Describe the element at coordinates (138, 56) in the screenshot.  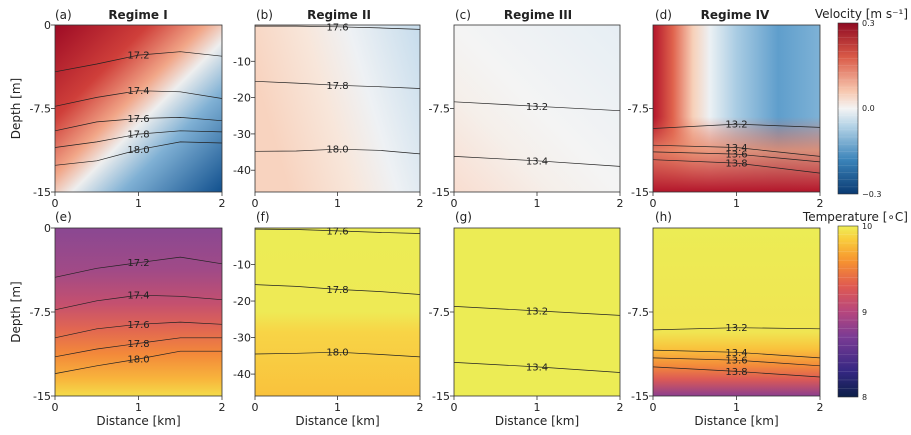
I see `panel-a-contour-label-0: 17.2` at that location.